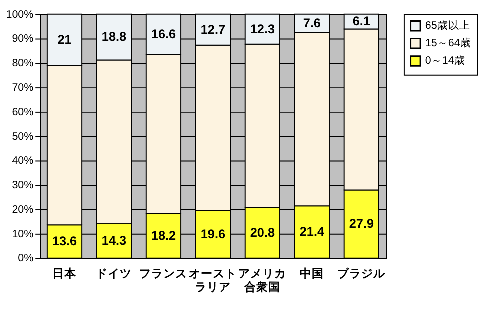 This screenshot has width=483, height=321. Describe the element at coordinates (114, 273) in the screenshot. I see `x-tick-label: ドイツ` at that location.